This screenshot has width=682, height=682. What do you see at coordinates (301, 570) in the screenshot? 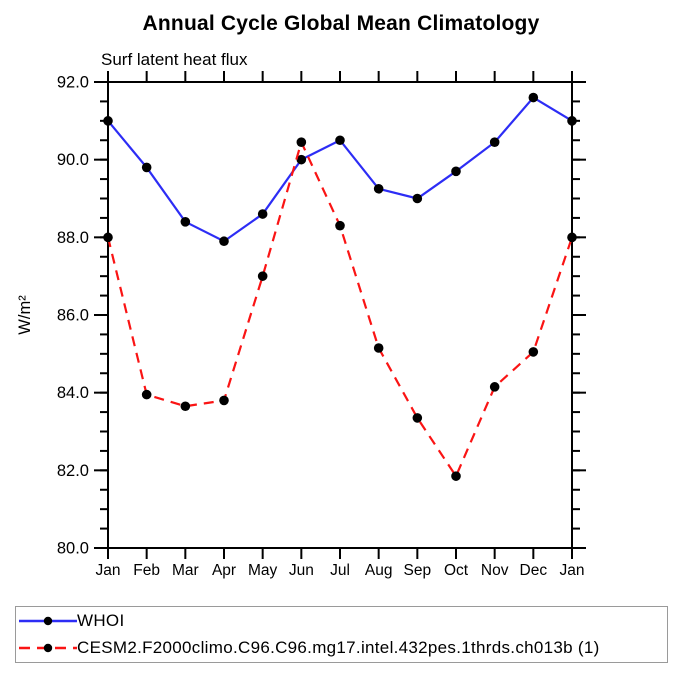
I see `x-tick-label: Jun` at bounding box center [301, 570].